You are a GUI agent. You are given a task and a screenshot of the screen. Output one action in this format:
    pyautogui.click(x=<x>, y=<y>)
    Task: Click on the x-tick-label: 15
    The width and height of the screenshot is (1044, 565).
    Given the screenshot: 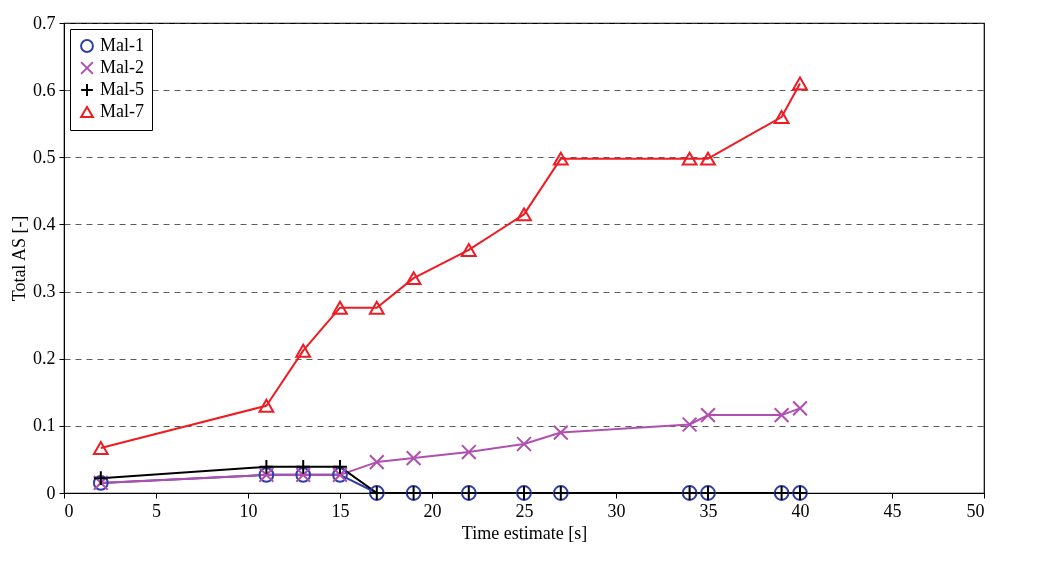 What is the action you would take?
    pyautogui.click(x=340, y=510)
    